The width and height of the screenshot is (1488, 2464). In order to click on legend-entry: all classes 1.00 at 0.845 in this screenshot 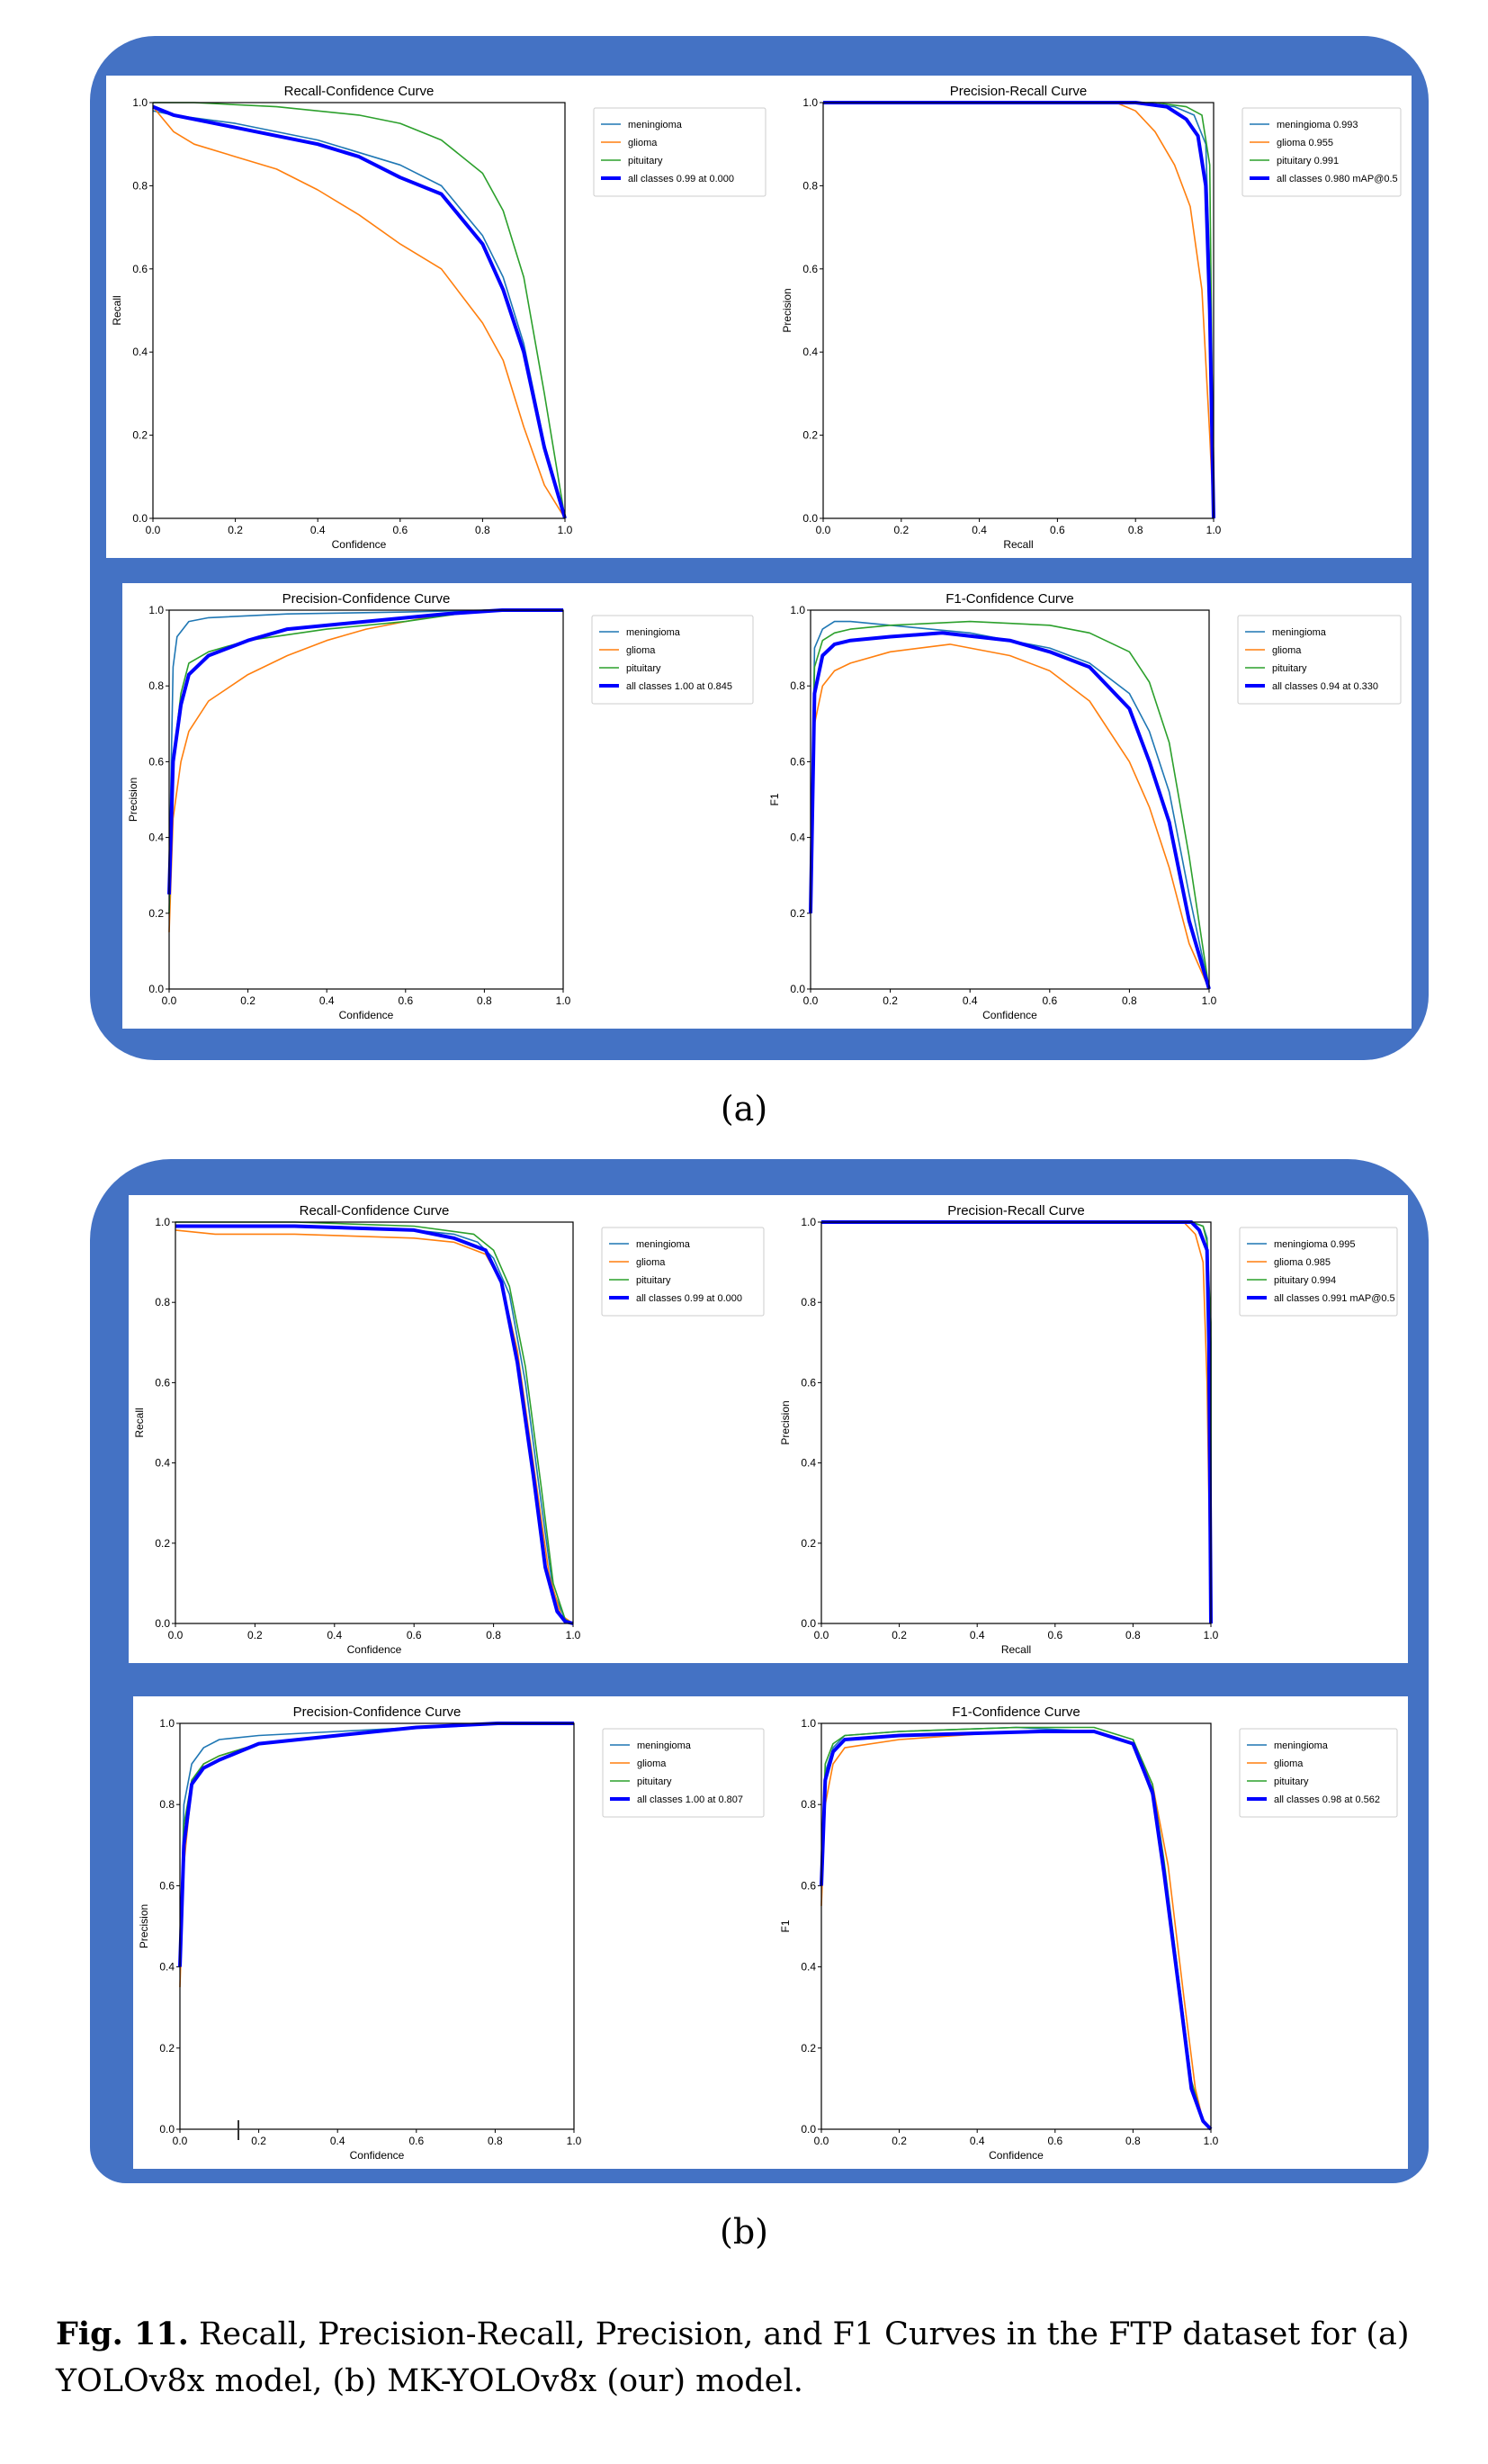, I will do `click(679, 687)`.